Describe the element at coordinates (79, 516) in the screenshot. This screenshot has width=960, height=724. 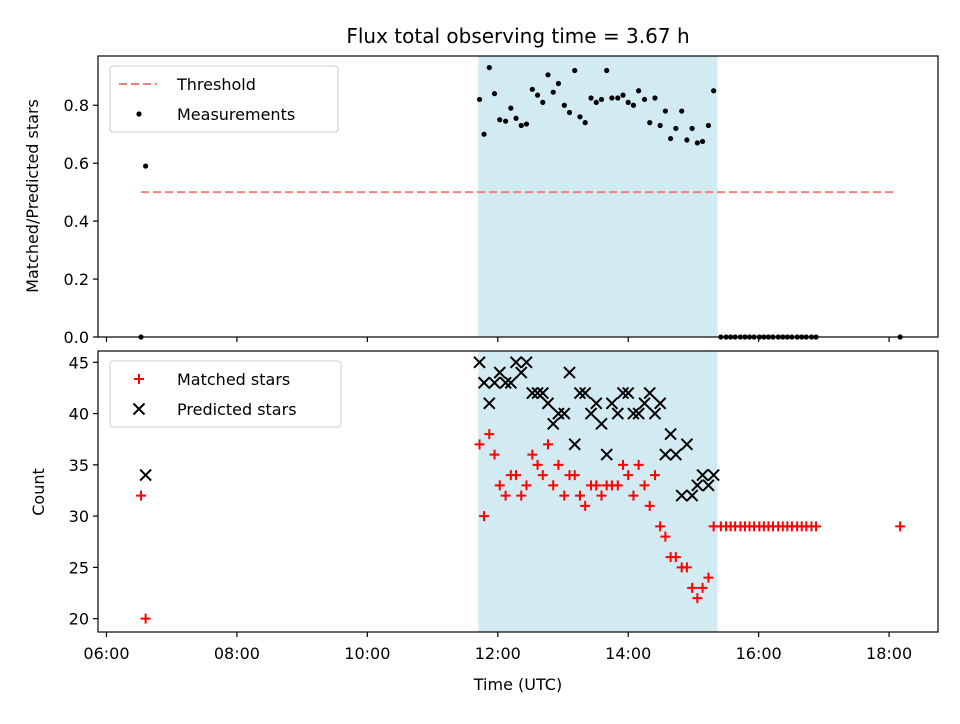
I see `bottom-y-tick-label-2: 30` at that location.